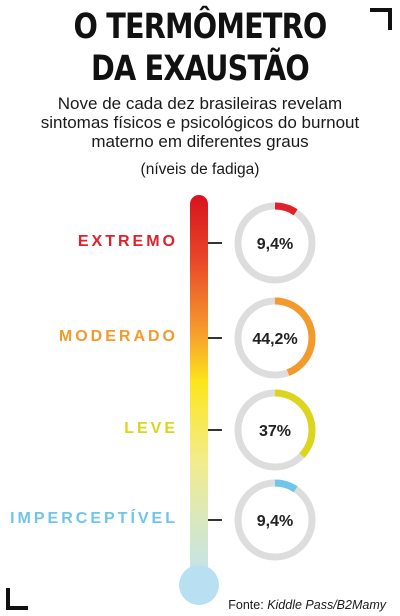 This screenshot has width=400, height=616. Describe the element at coordinates (248, 605) in the screenshot. I see `source-prefix: Fonte:` at that location.